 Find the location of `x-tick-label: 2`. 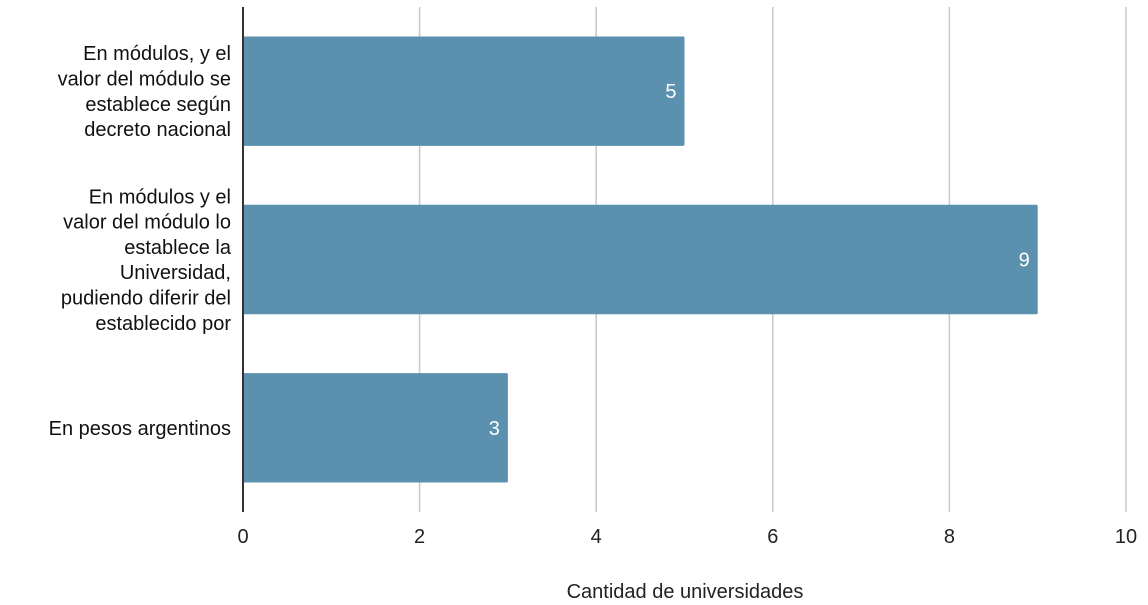

x-tick-label: 2 is located at coordinates (419, 537).